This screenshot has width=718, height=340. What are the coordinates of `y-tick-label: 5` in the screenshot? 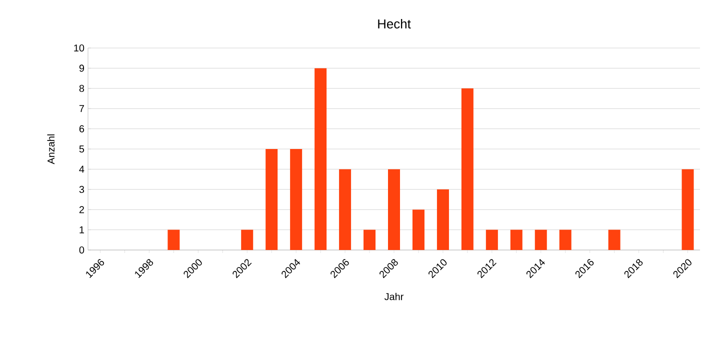 It's located at (81, 149).